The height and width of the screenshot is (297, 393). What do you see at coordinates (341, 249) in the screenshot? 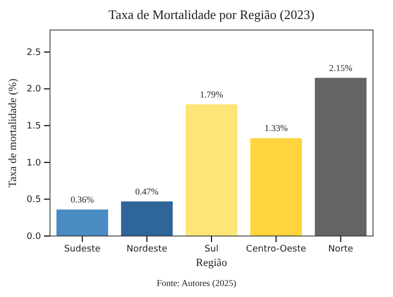
I see `x-tick-label: Norte` at bounding box center [341, 249].